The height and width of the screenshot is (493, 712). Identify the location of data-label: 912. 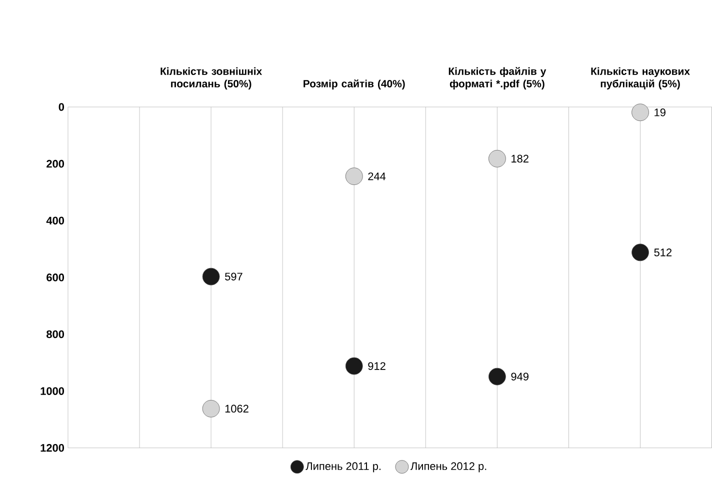
(377, 366).